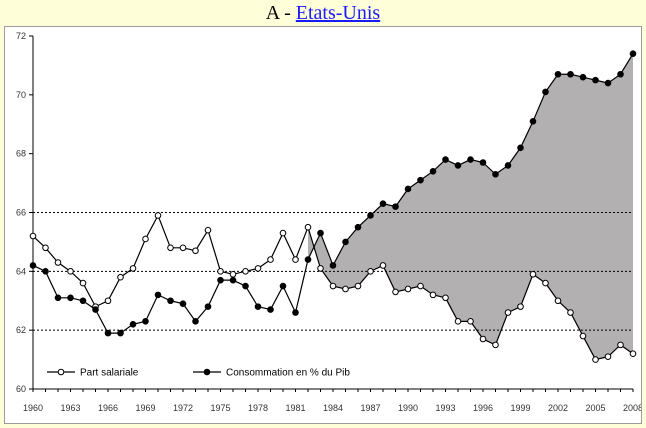 This screenshot has height=428, width=646. What do you see at coordinates (21, 330) in the screenshot?
I see `y-tick-label: 62` at bounding box center [21, 330].